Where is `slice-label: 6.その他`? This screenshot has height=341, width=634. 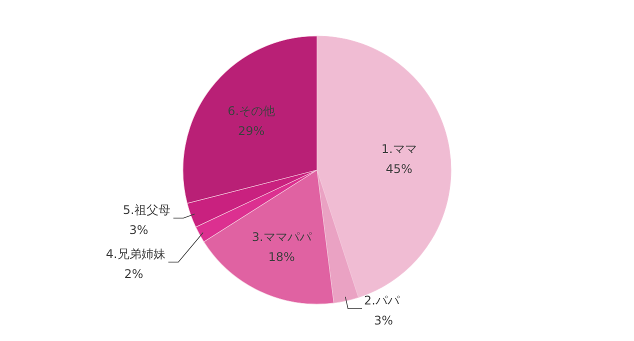 slice-label: 6.その他 is located at coordinates (252, 111).